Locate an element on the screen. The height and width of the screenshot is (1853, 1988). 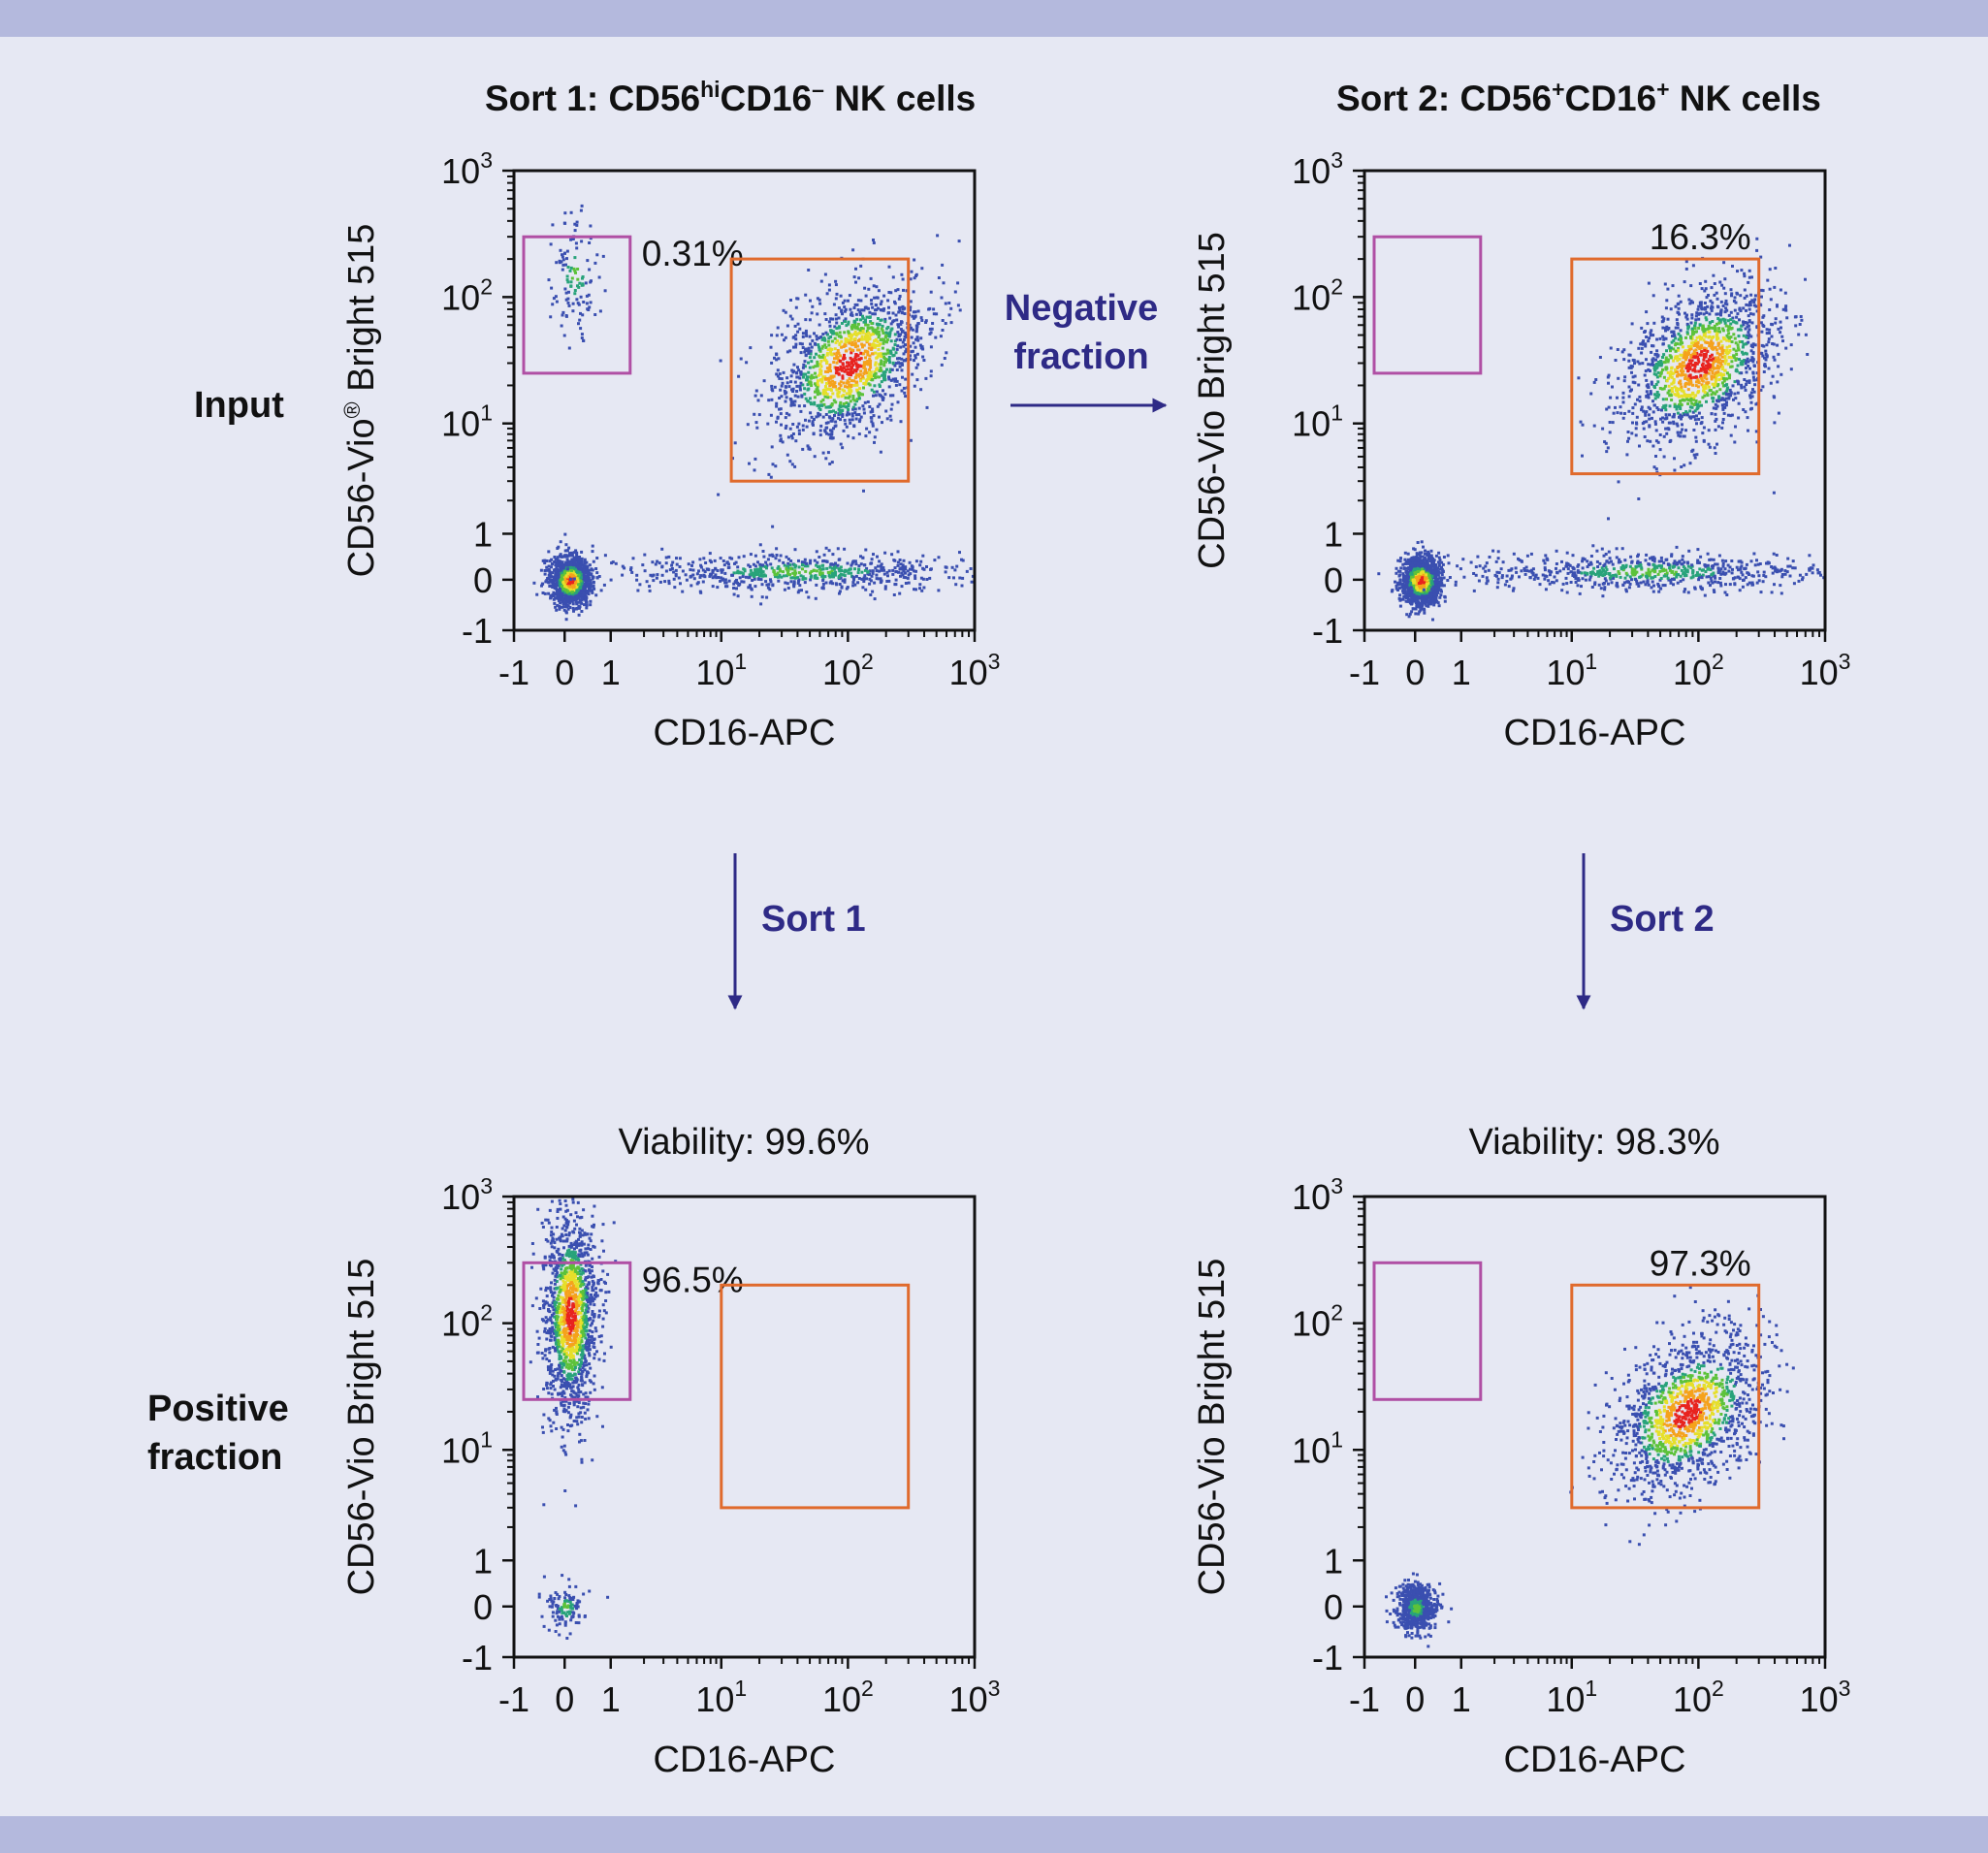
x-tick-label: 102 is located at coordinates (848, 670).